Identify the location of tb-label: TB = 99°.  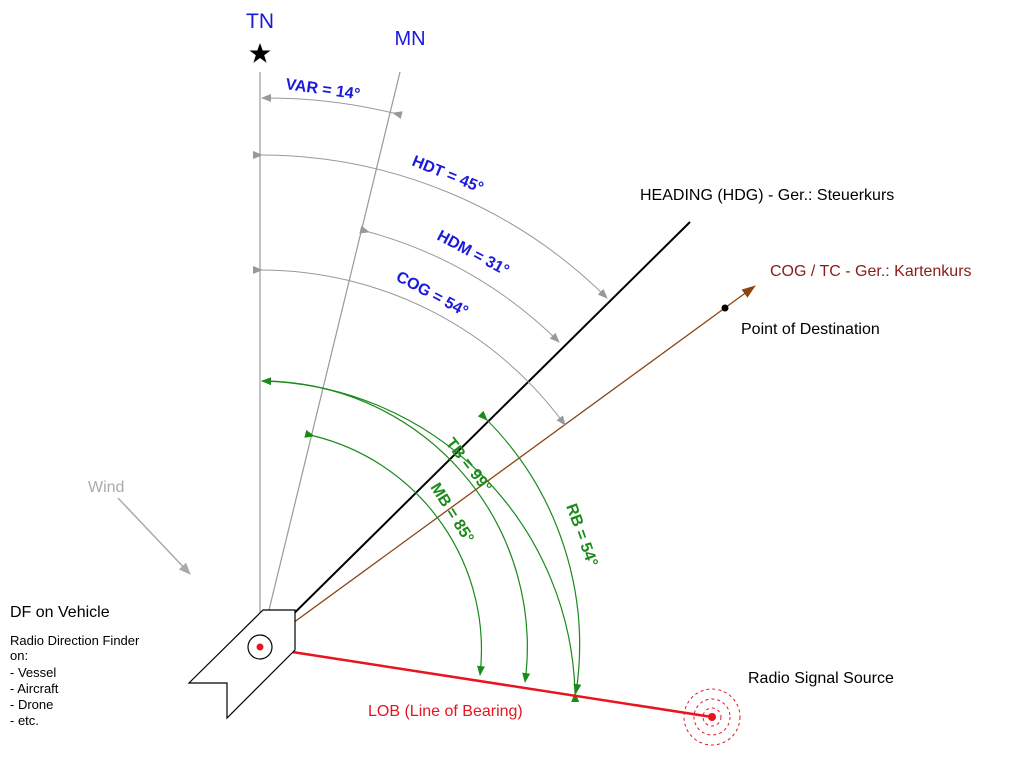
(468, 465).